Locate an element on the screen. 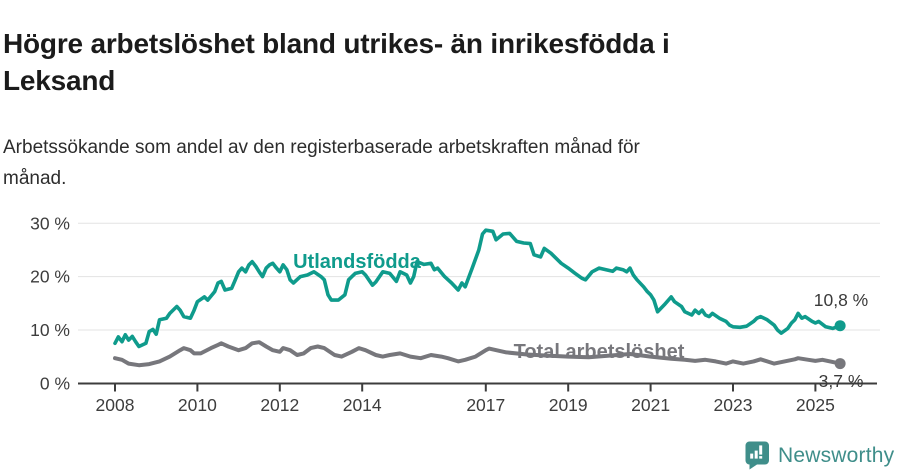 The height and width of the screenshot is (474, 900). endpoint-dot-utlandsfodda is located at coordinates (840, 326).